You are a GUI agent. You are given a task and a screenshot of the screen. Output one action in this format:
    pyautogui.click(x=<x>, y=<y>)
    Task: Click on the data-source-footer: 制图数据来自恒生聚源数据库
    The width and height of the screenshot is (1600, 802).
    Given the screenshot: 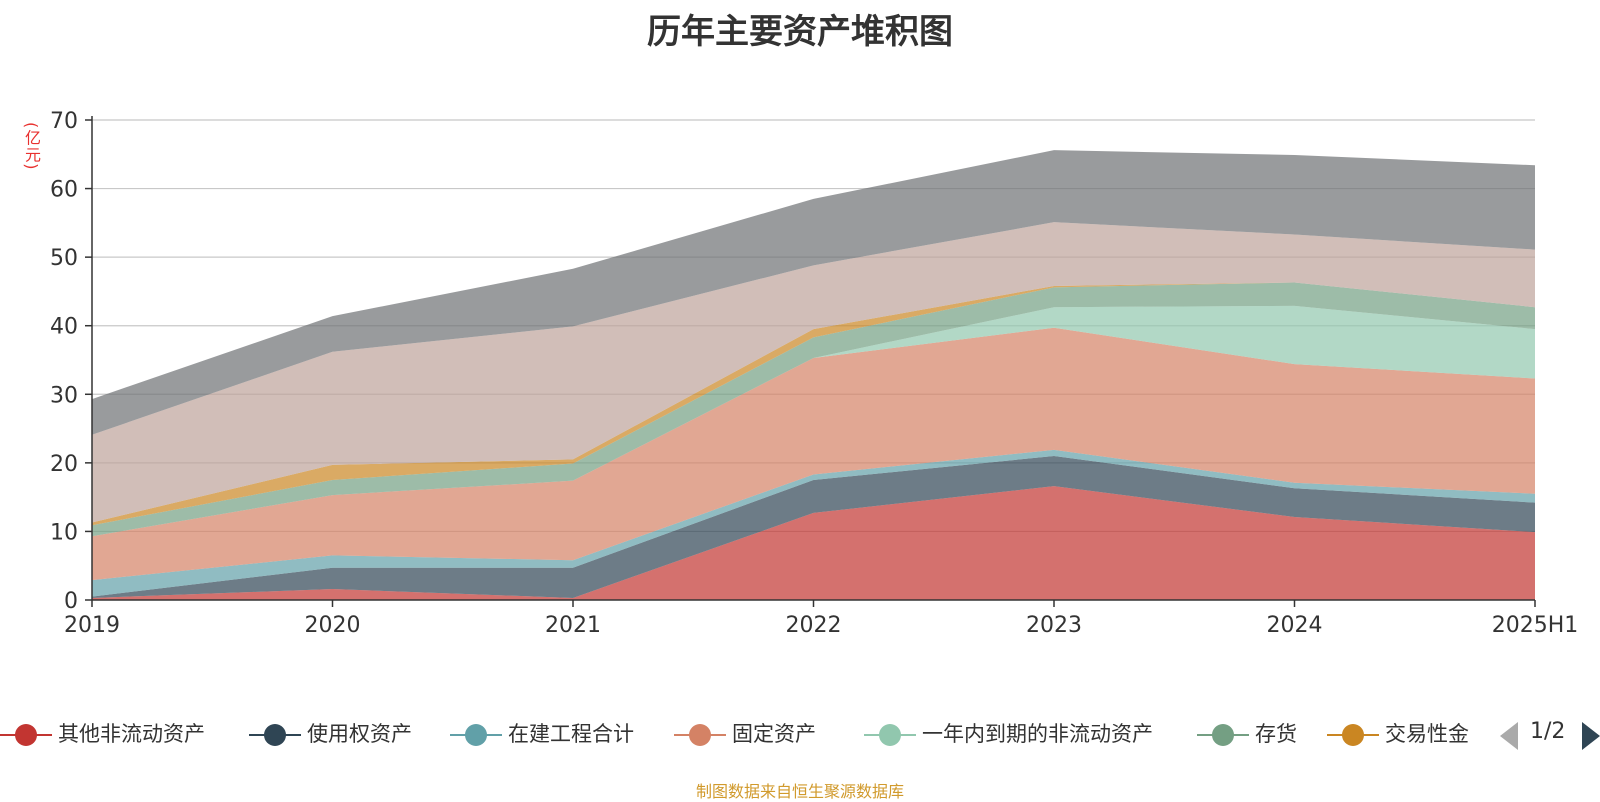 What is the action you would take?
    pyautogui.click(x=799, y=791)
    